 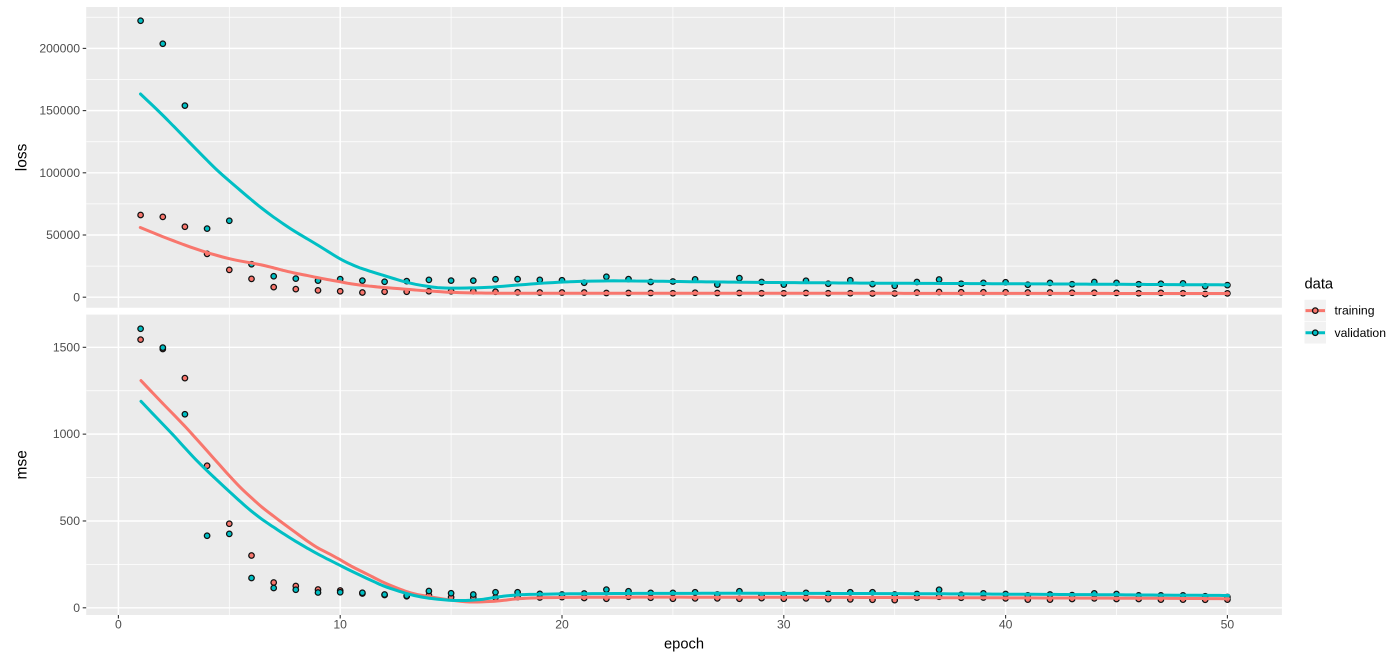 What do you see at coordinates (1228, 625) in the screenshot?
I see `svg-text: 50` at bounding box center [1228, 625].